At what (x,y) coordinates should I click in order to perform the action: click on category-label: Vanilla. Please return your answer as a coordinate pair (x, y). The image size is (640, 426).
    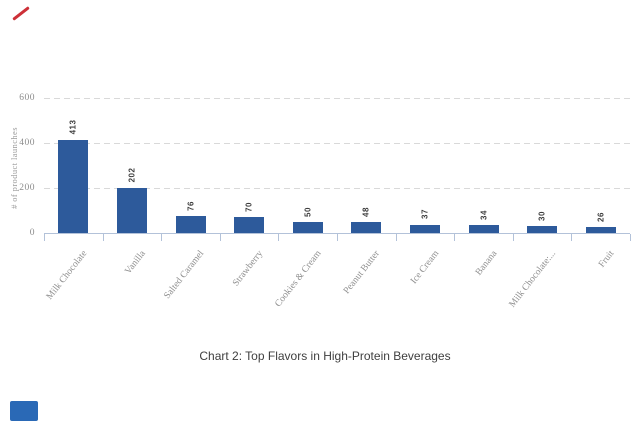
    Looking at the image, I should click on (135, 262).